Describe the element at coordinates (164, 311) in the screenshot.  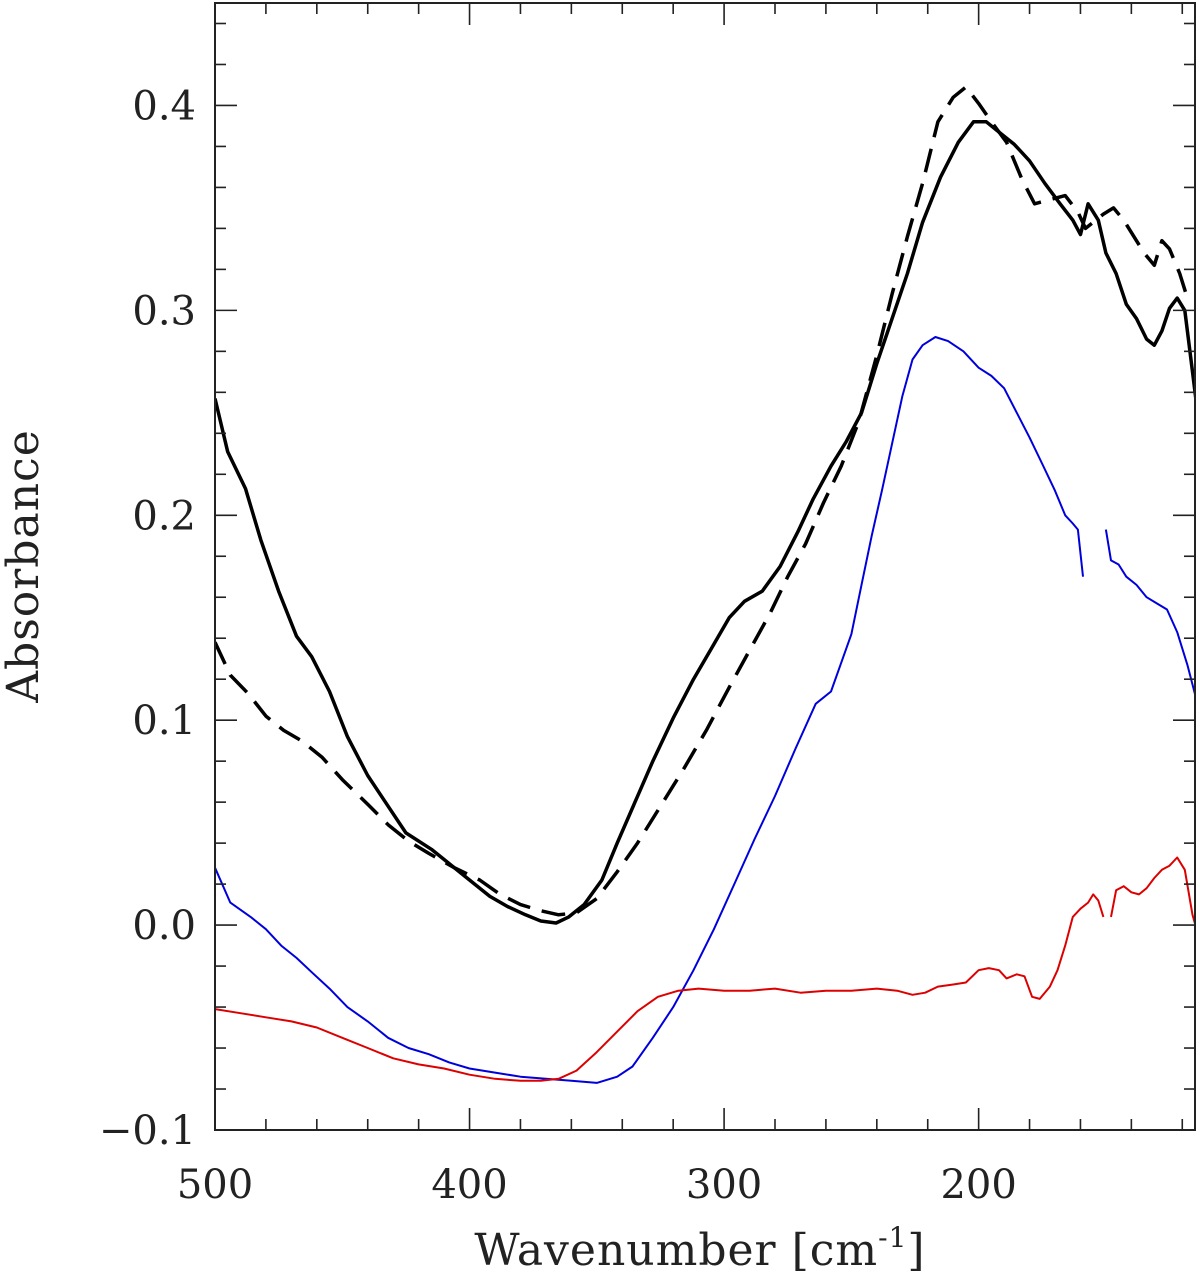
I see `y-tick-label-4: 0.3` at that location.